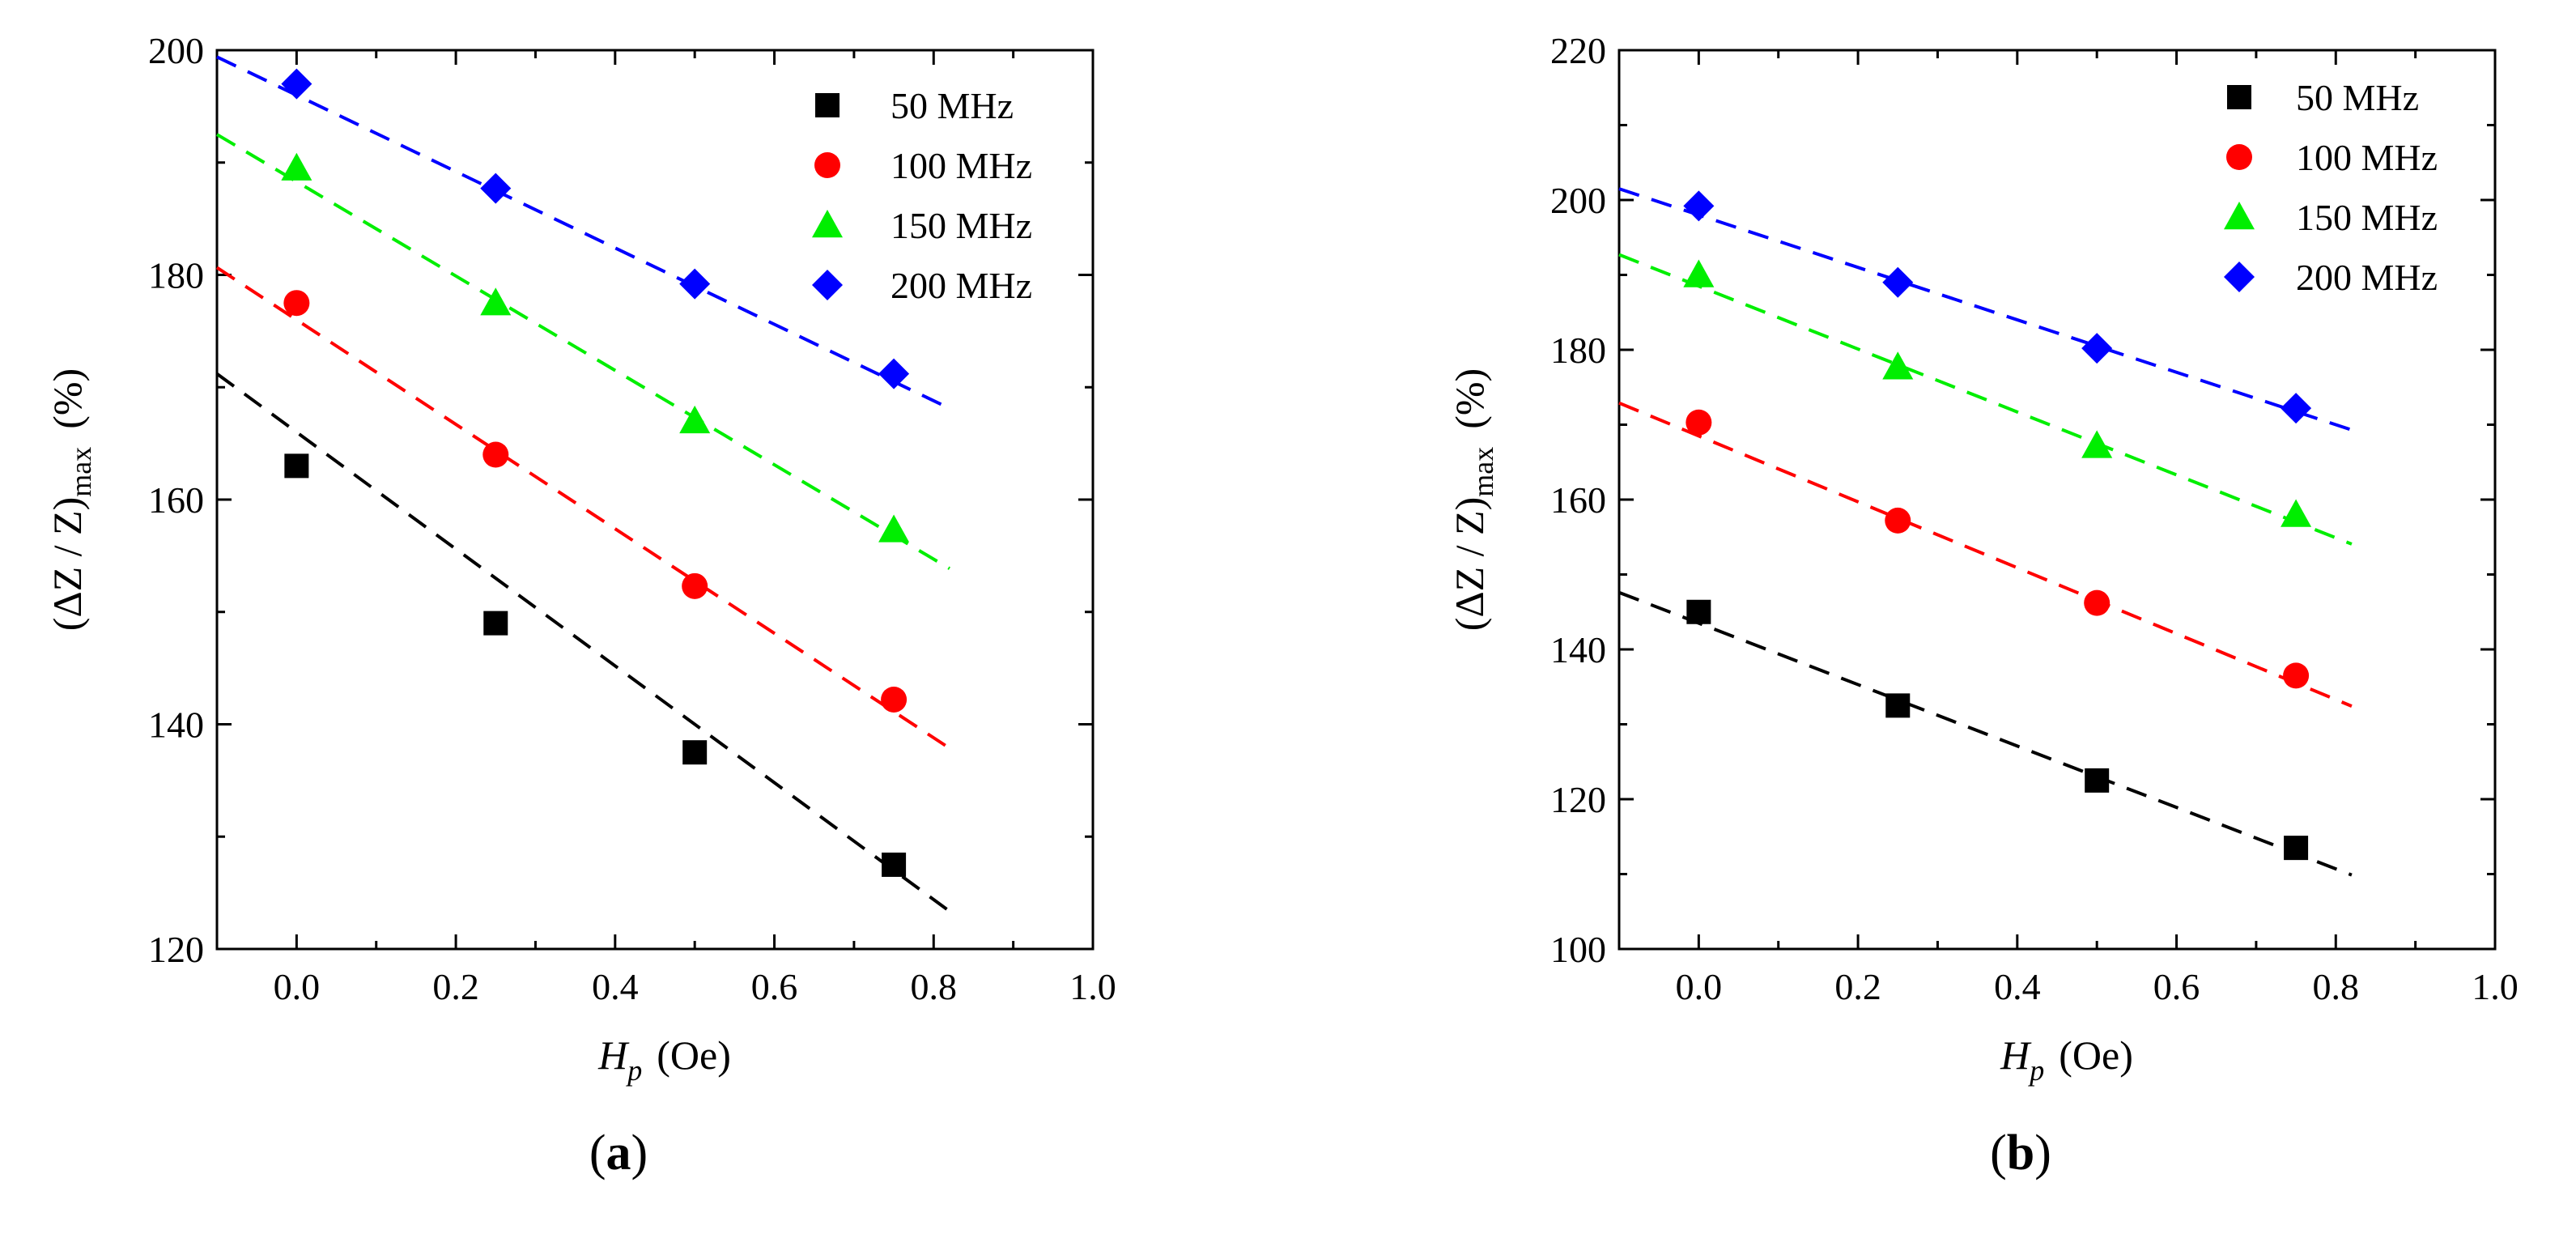  What do you see at coordinates (634, 1070) in the screenshot?
I see `x-axis-title-sub: p` at bounding box center [634, 1070].